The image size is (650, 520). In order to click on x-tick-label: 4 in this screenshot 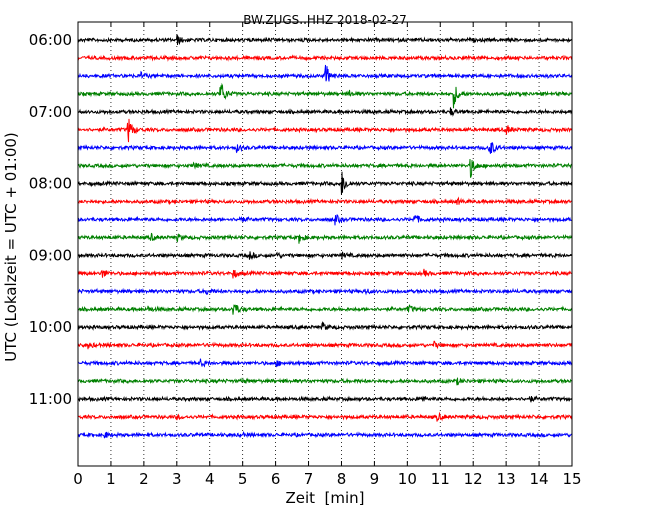, I will do `click(210, 479)`.